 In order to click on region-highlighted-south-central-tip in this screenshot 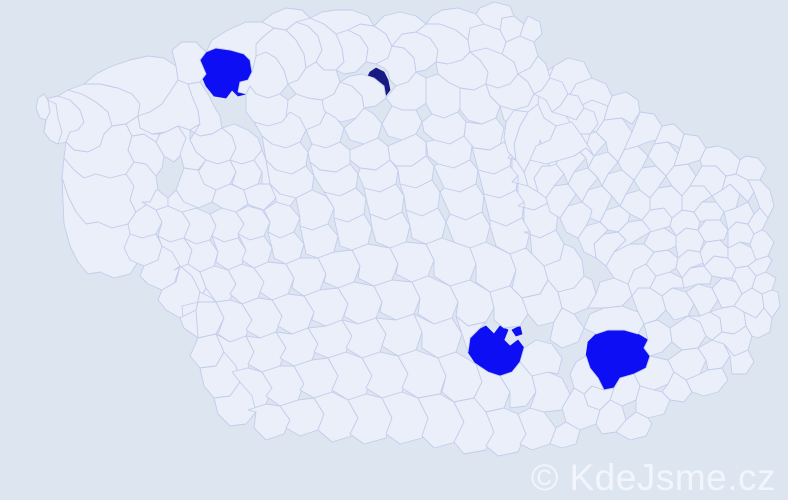, I will do `click(517, 331)`.